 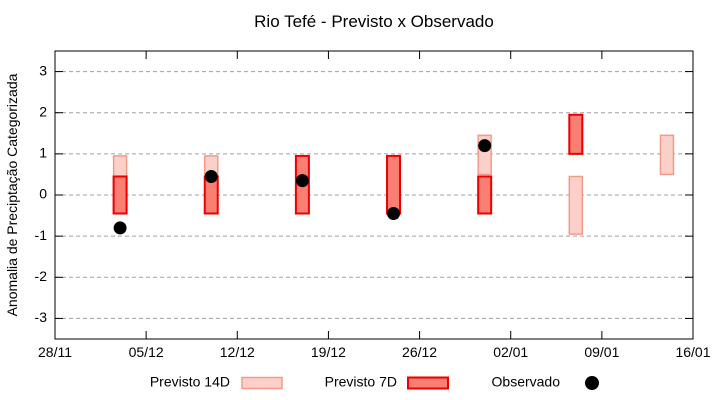 I want to click on x-tick-label: 12/12, so click(x=237, y=352).